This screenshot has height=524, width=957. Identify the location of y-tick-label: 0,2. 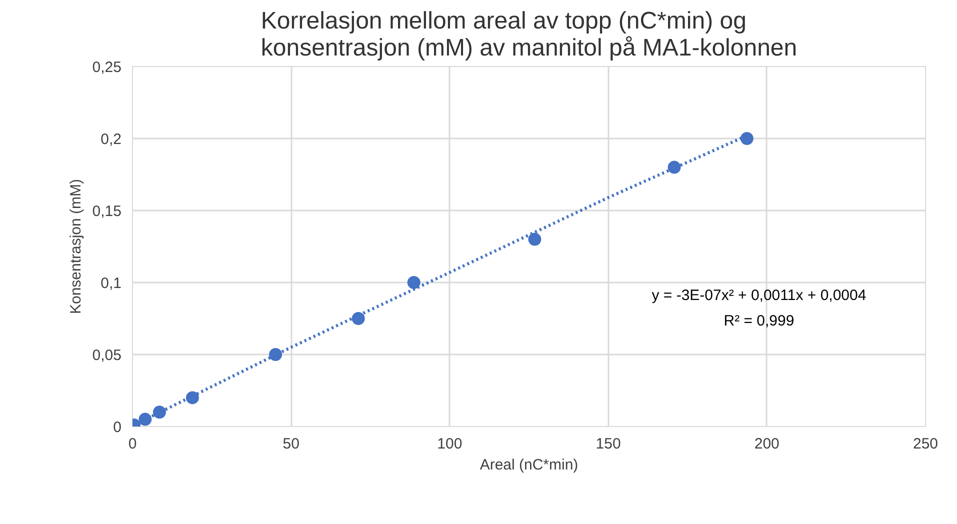
(111, 139).